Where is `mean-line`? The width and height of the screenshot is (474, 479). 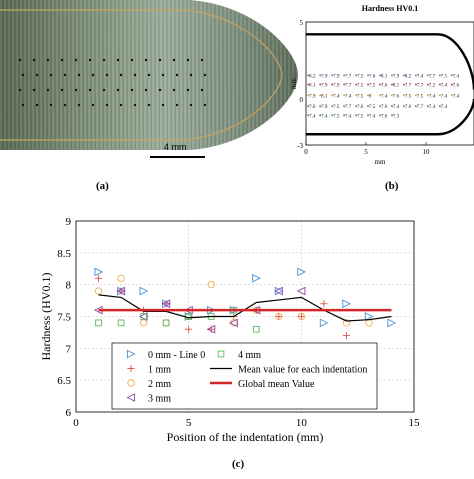 mean-line is located at coordinates (245, 308).